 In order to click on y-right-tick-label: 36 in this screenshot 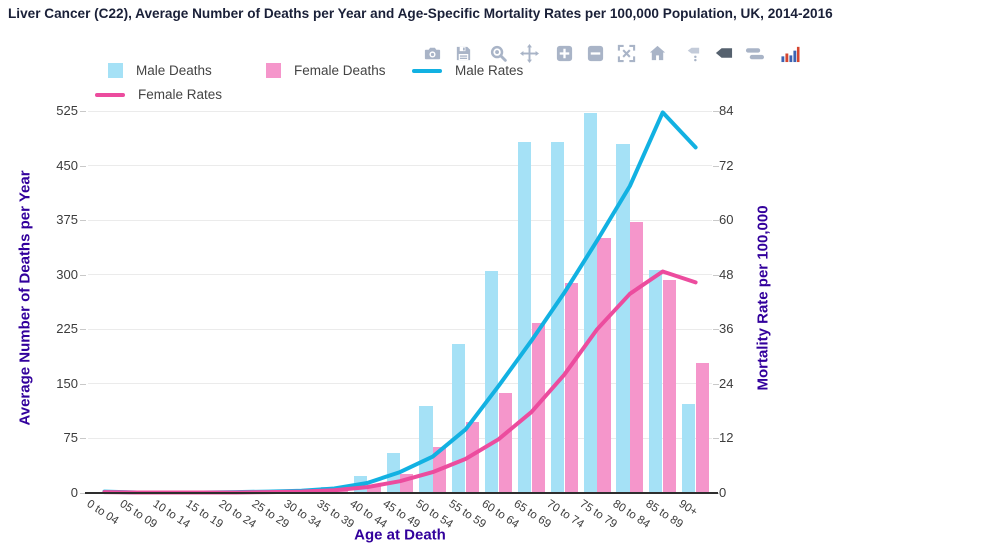, I will do `click(726, 329)`.